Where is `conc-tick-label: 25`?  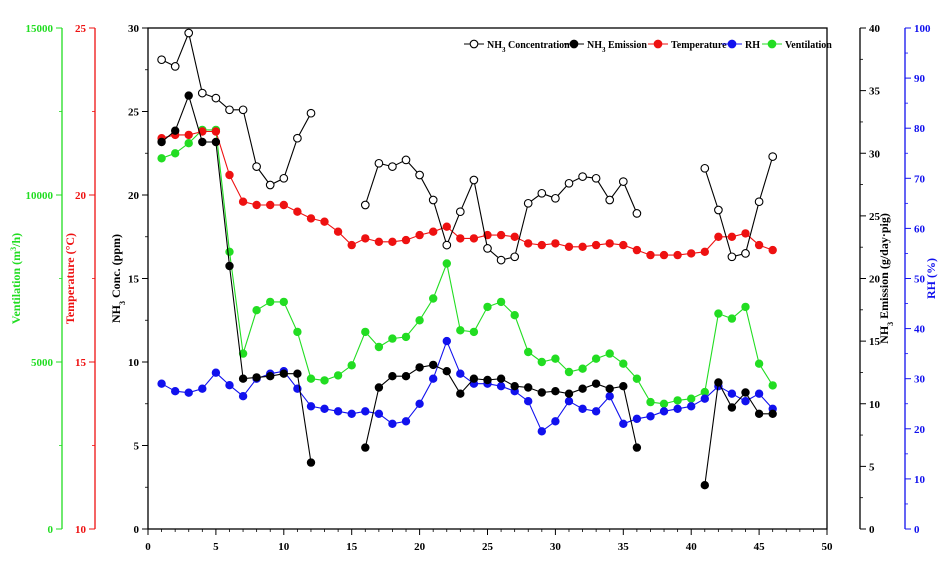
conc-tick-label: 25 is located at coordinates (134, 113).